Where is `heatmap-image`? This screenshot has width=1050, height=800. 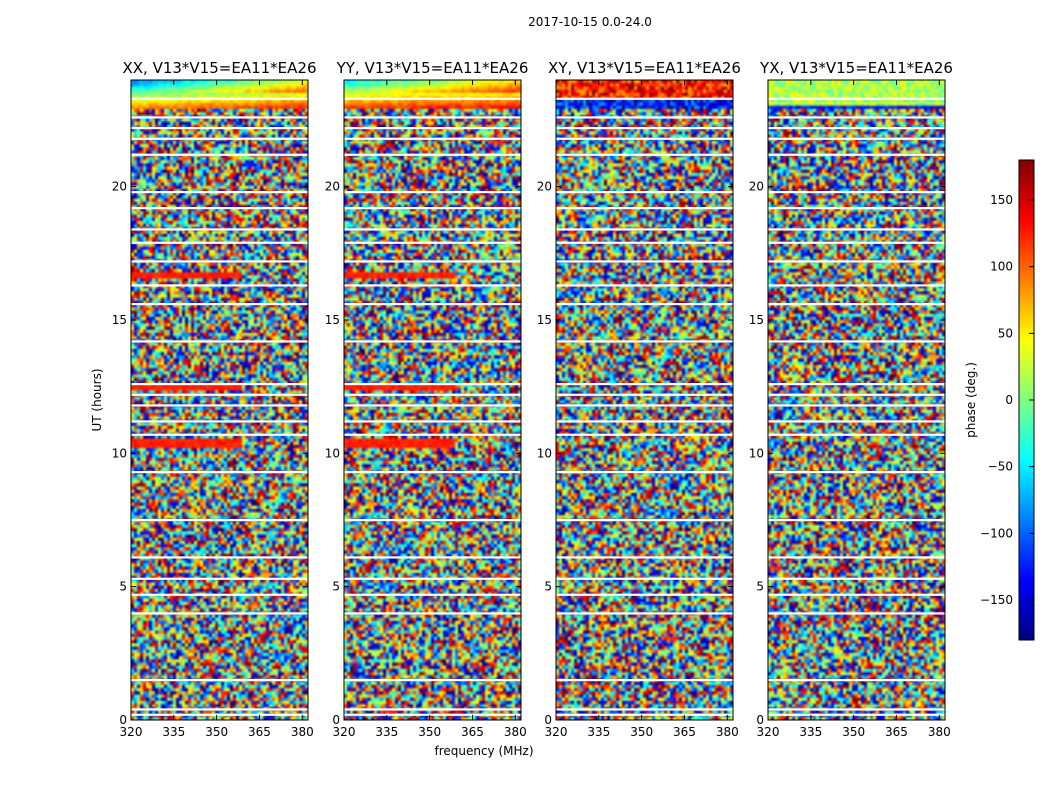
heatmap-image is located at coordinates (432, 400).